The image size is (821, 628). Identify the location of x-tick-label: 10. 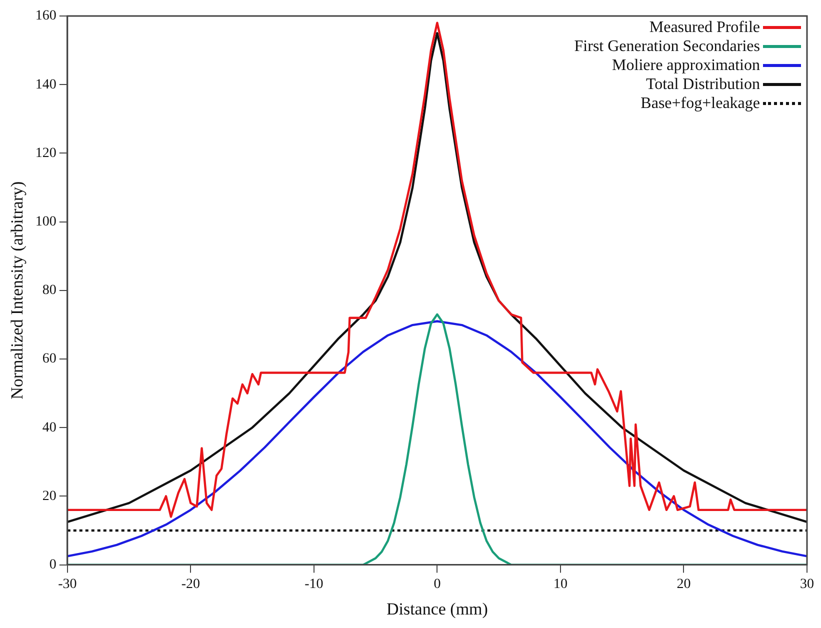
(560, 584).